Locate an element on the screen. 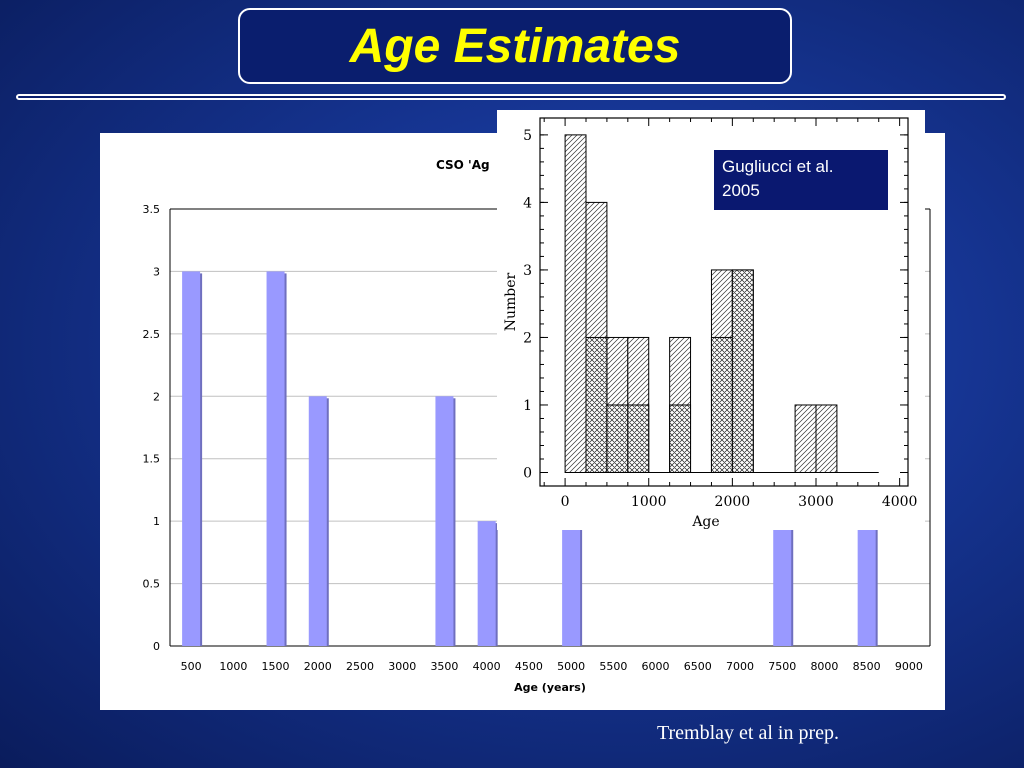 The image size is (1024, 768). y-tick-label: 3 is located at coordinates (156, 271).